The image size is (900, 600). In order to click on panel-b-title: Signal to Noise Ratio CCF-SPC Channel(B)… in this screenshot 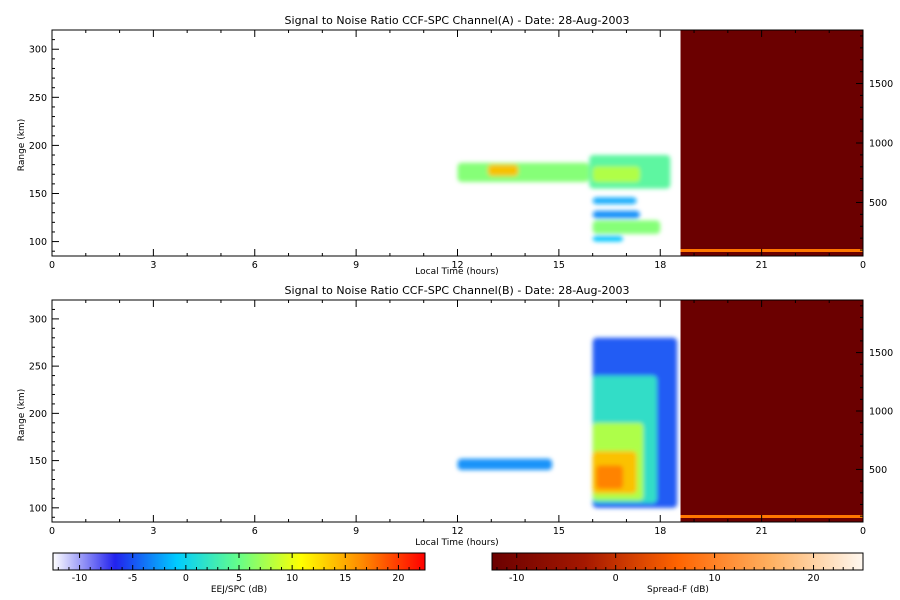, I will do `click(457, 290)`.